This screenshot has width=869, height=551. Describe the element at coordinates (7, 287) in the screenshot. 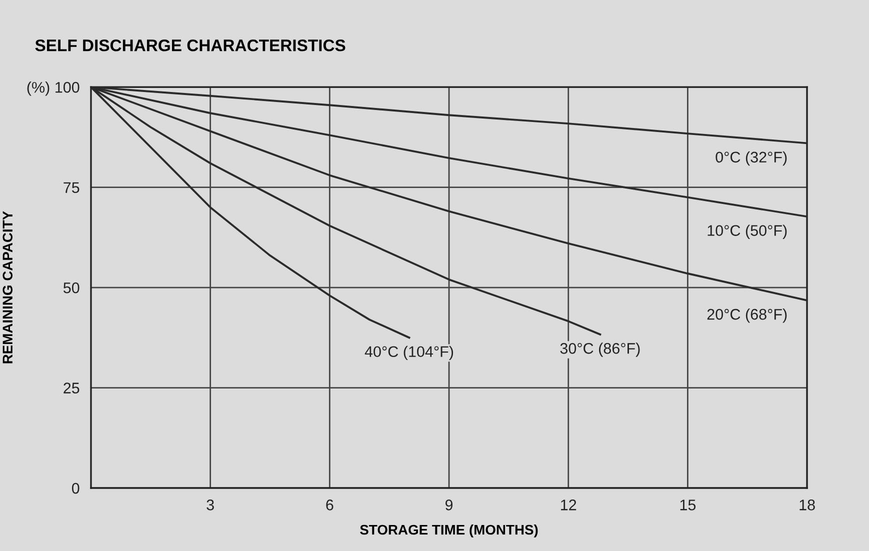

I see `y-axis-title: REMAINING CAPACITY` at that location.